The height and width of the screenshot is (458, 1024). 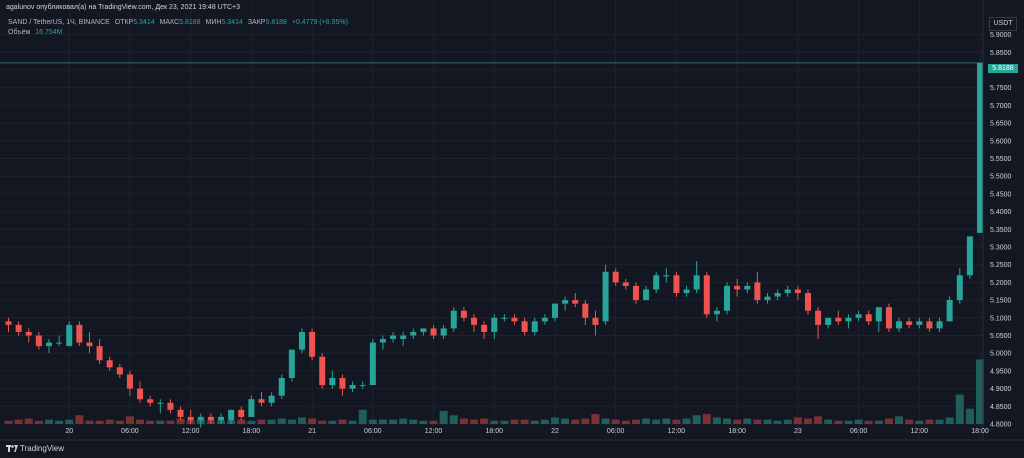 I want to click on tradingview-logo: TradingView, so click(x=35, y=448).